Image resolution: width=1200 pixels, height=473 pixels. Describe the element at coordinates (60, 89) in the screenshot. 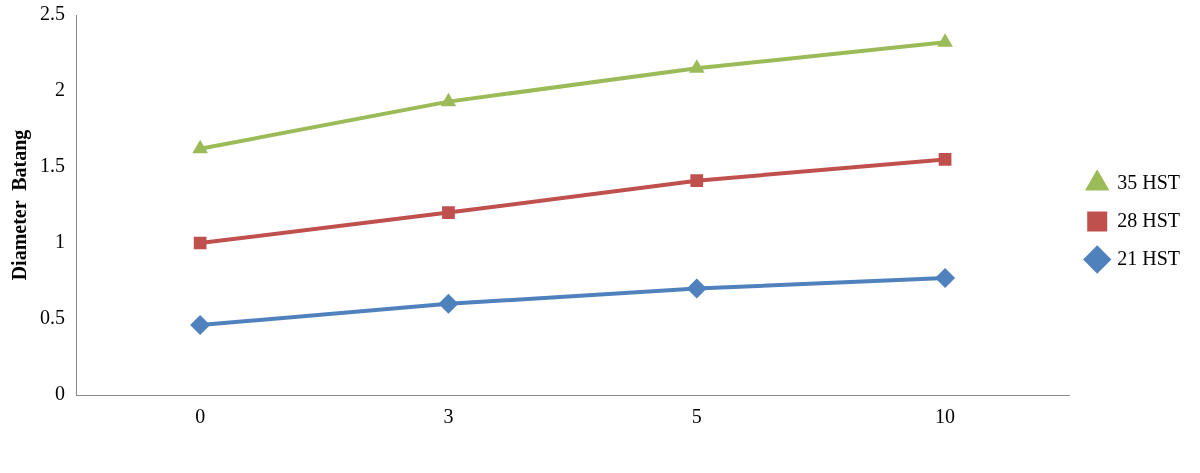

I see `y-tick-label: 2` at that location.